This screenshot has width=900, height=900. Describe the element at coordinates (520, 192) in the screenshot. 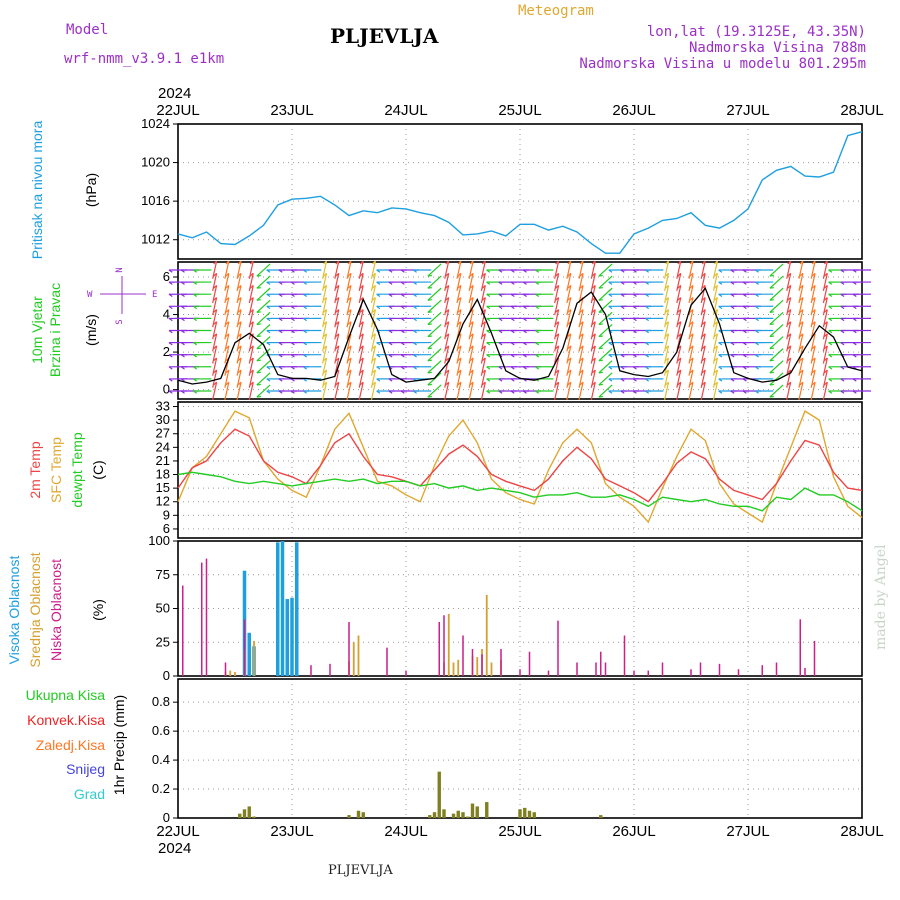

I see `pressure-line` at that location.